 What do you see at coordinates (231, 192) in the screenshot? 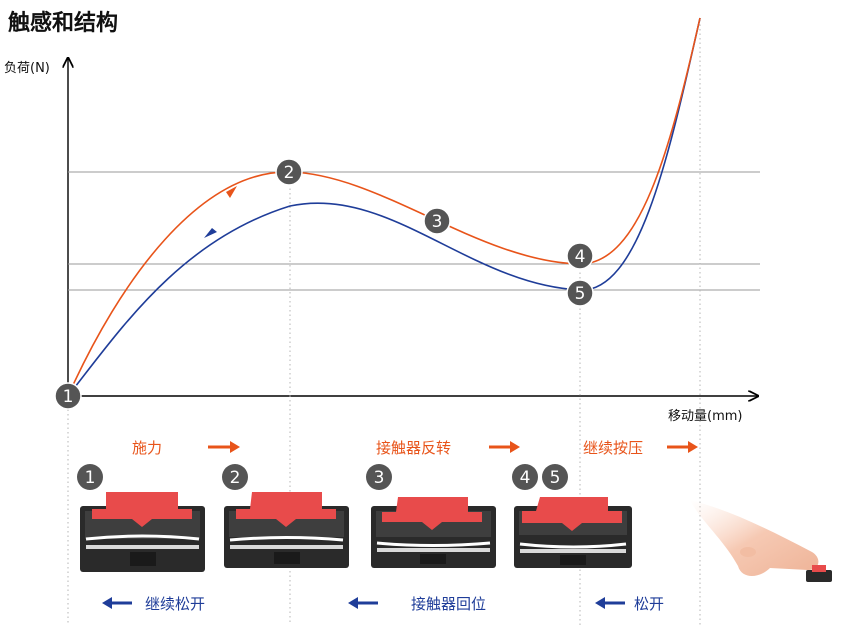
I see `press-direction-arrow` at bounding box center [231, 192].